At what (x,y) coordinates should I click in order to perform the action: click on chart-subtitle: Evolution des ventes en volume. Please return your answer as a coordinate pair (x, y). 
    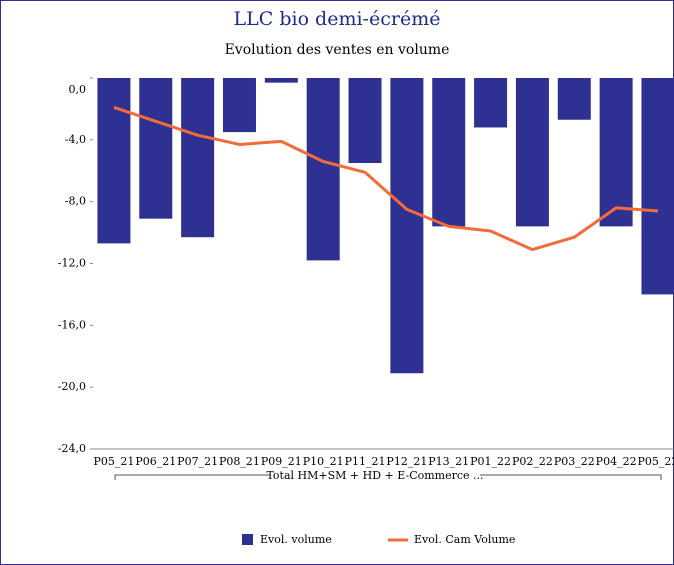
    Looking at the image, I should click on (337, 50).